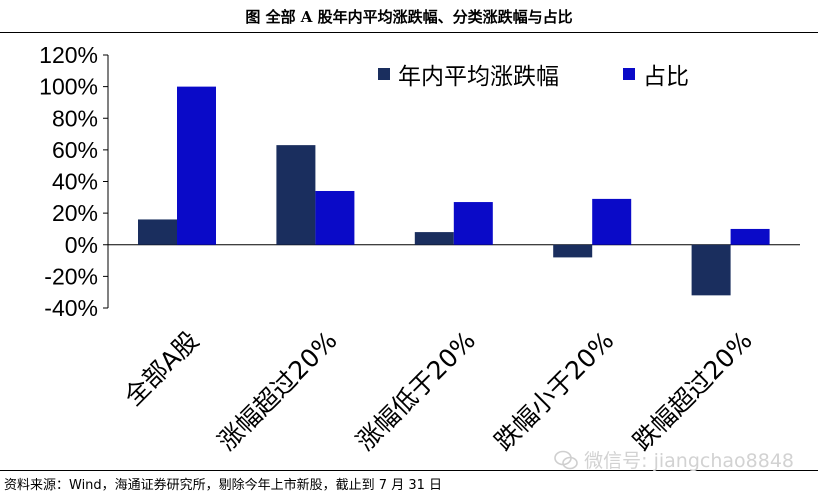 This screenshot has height=496, width=818. Describe the element at coordinates (566, 459) in the screenshot. I see `wechat-icon` at that location.